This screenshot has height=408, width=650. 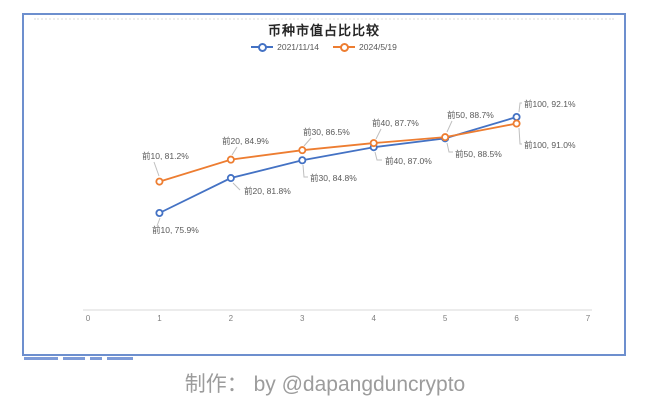 I want to click on legend-item-series-1: 2021/11/14, so click(x=285, y=47).